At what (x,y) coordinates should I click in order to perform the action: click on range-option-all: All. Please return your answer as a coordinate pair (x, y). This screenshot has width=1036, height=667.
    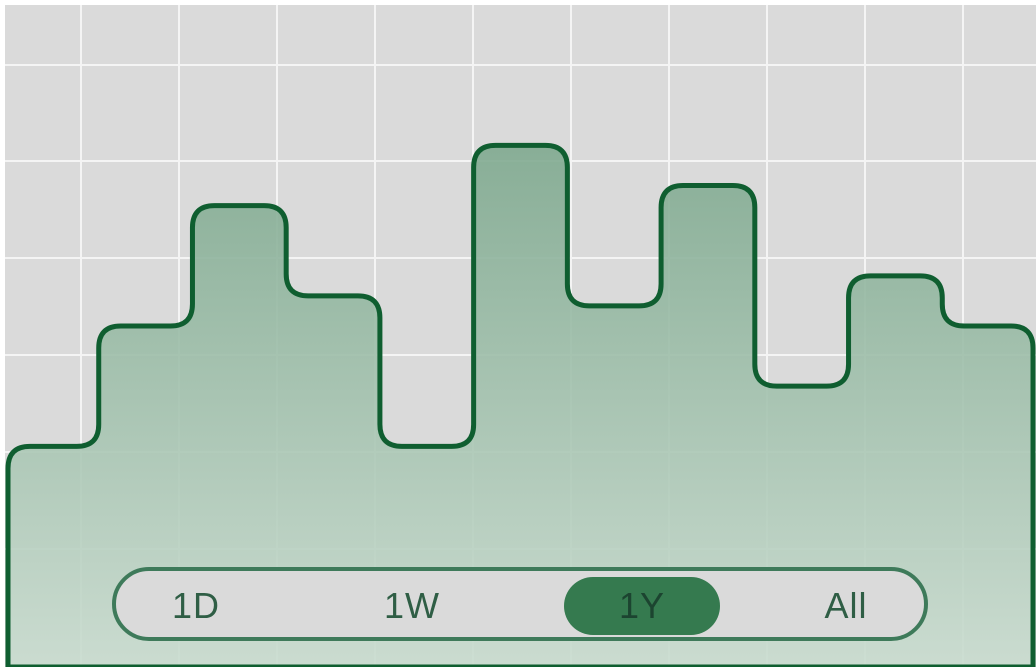
    Looking at the image, I should click on (846, 605).